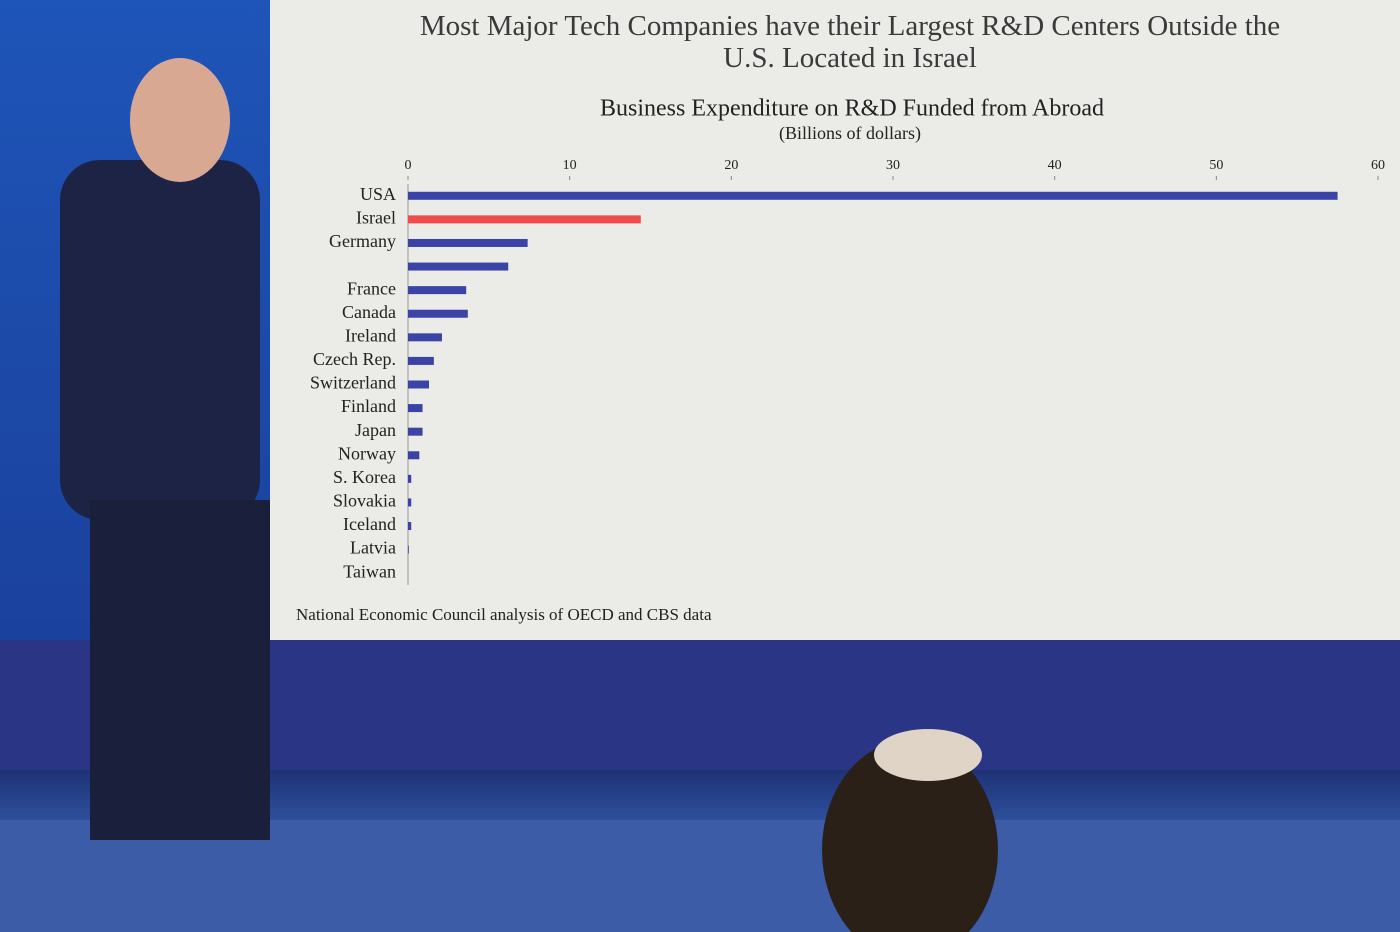  Describe the element at coordinates (928, 755) in the screenshot. I see `kippah` at that location.